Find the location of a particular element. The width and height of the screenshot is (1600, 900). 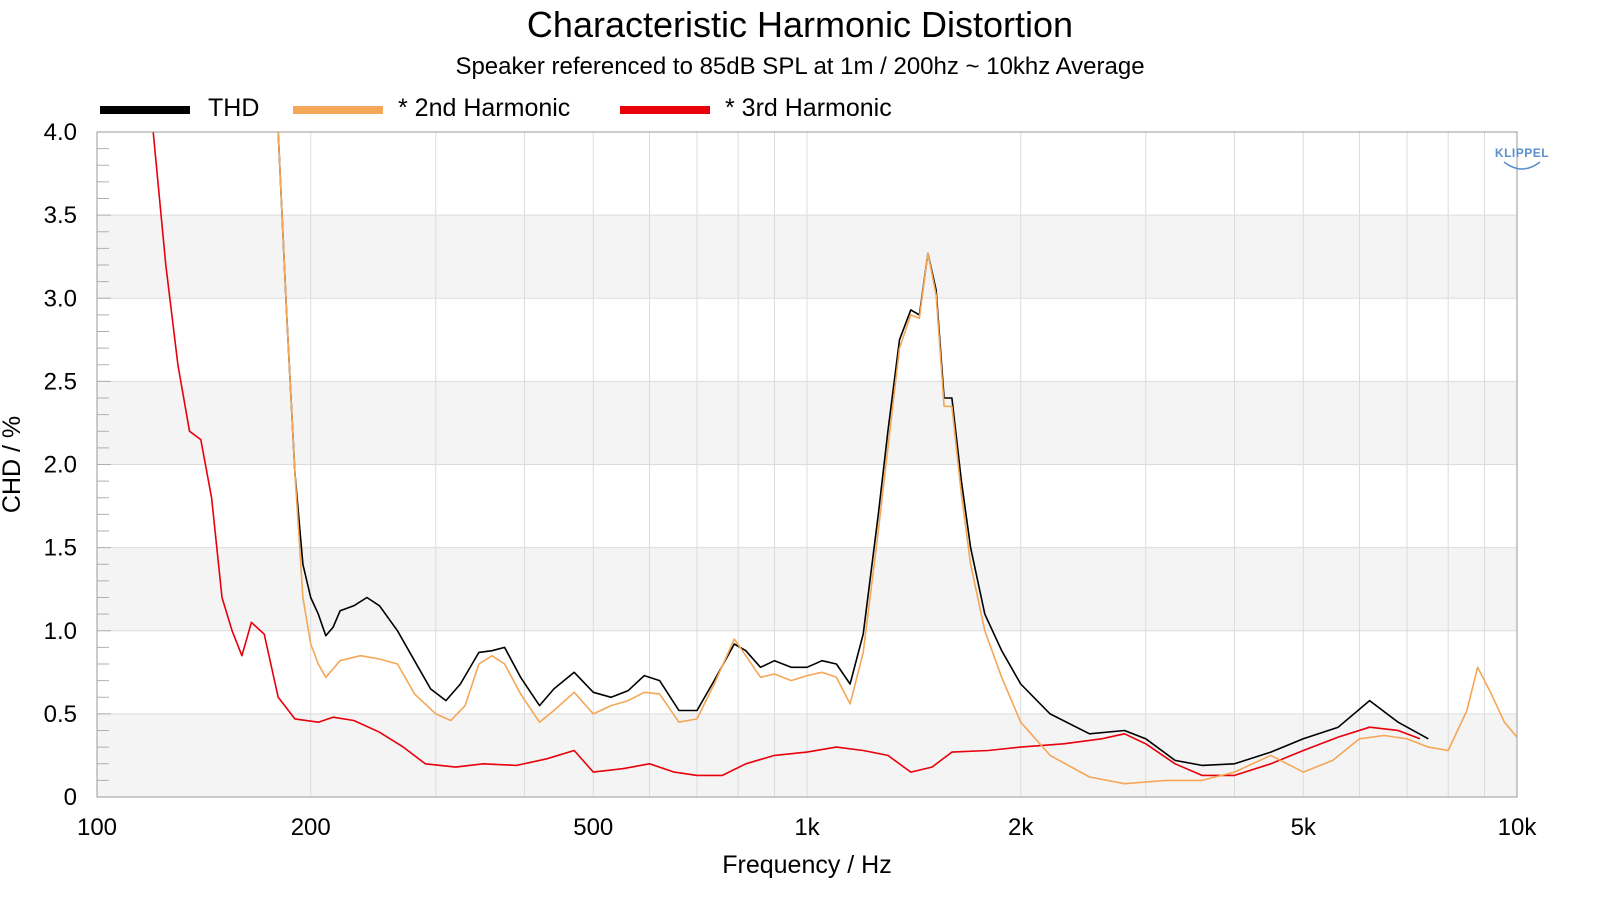

y-tick-label: 0.5 is located at coordinates (60, 714).